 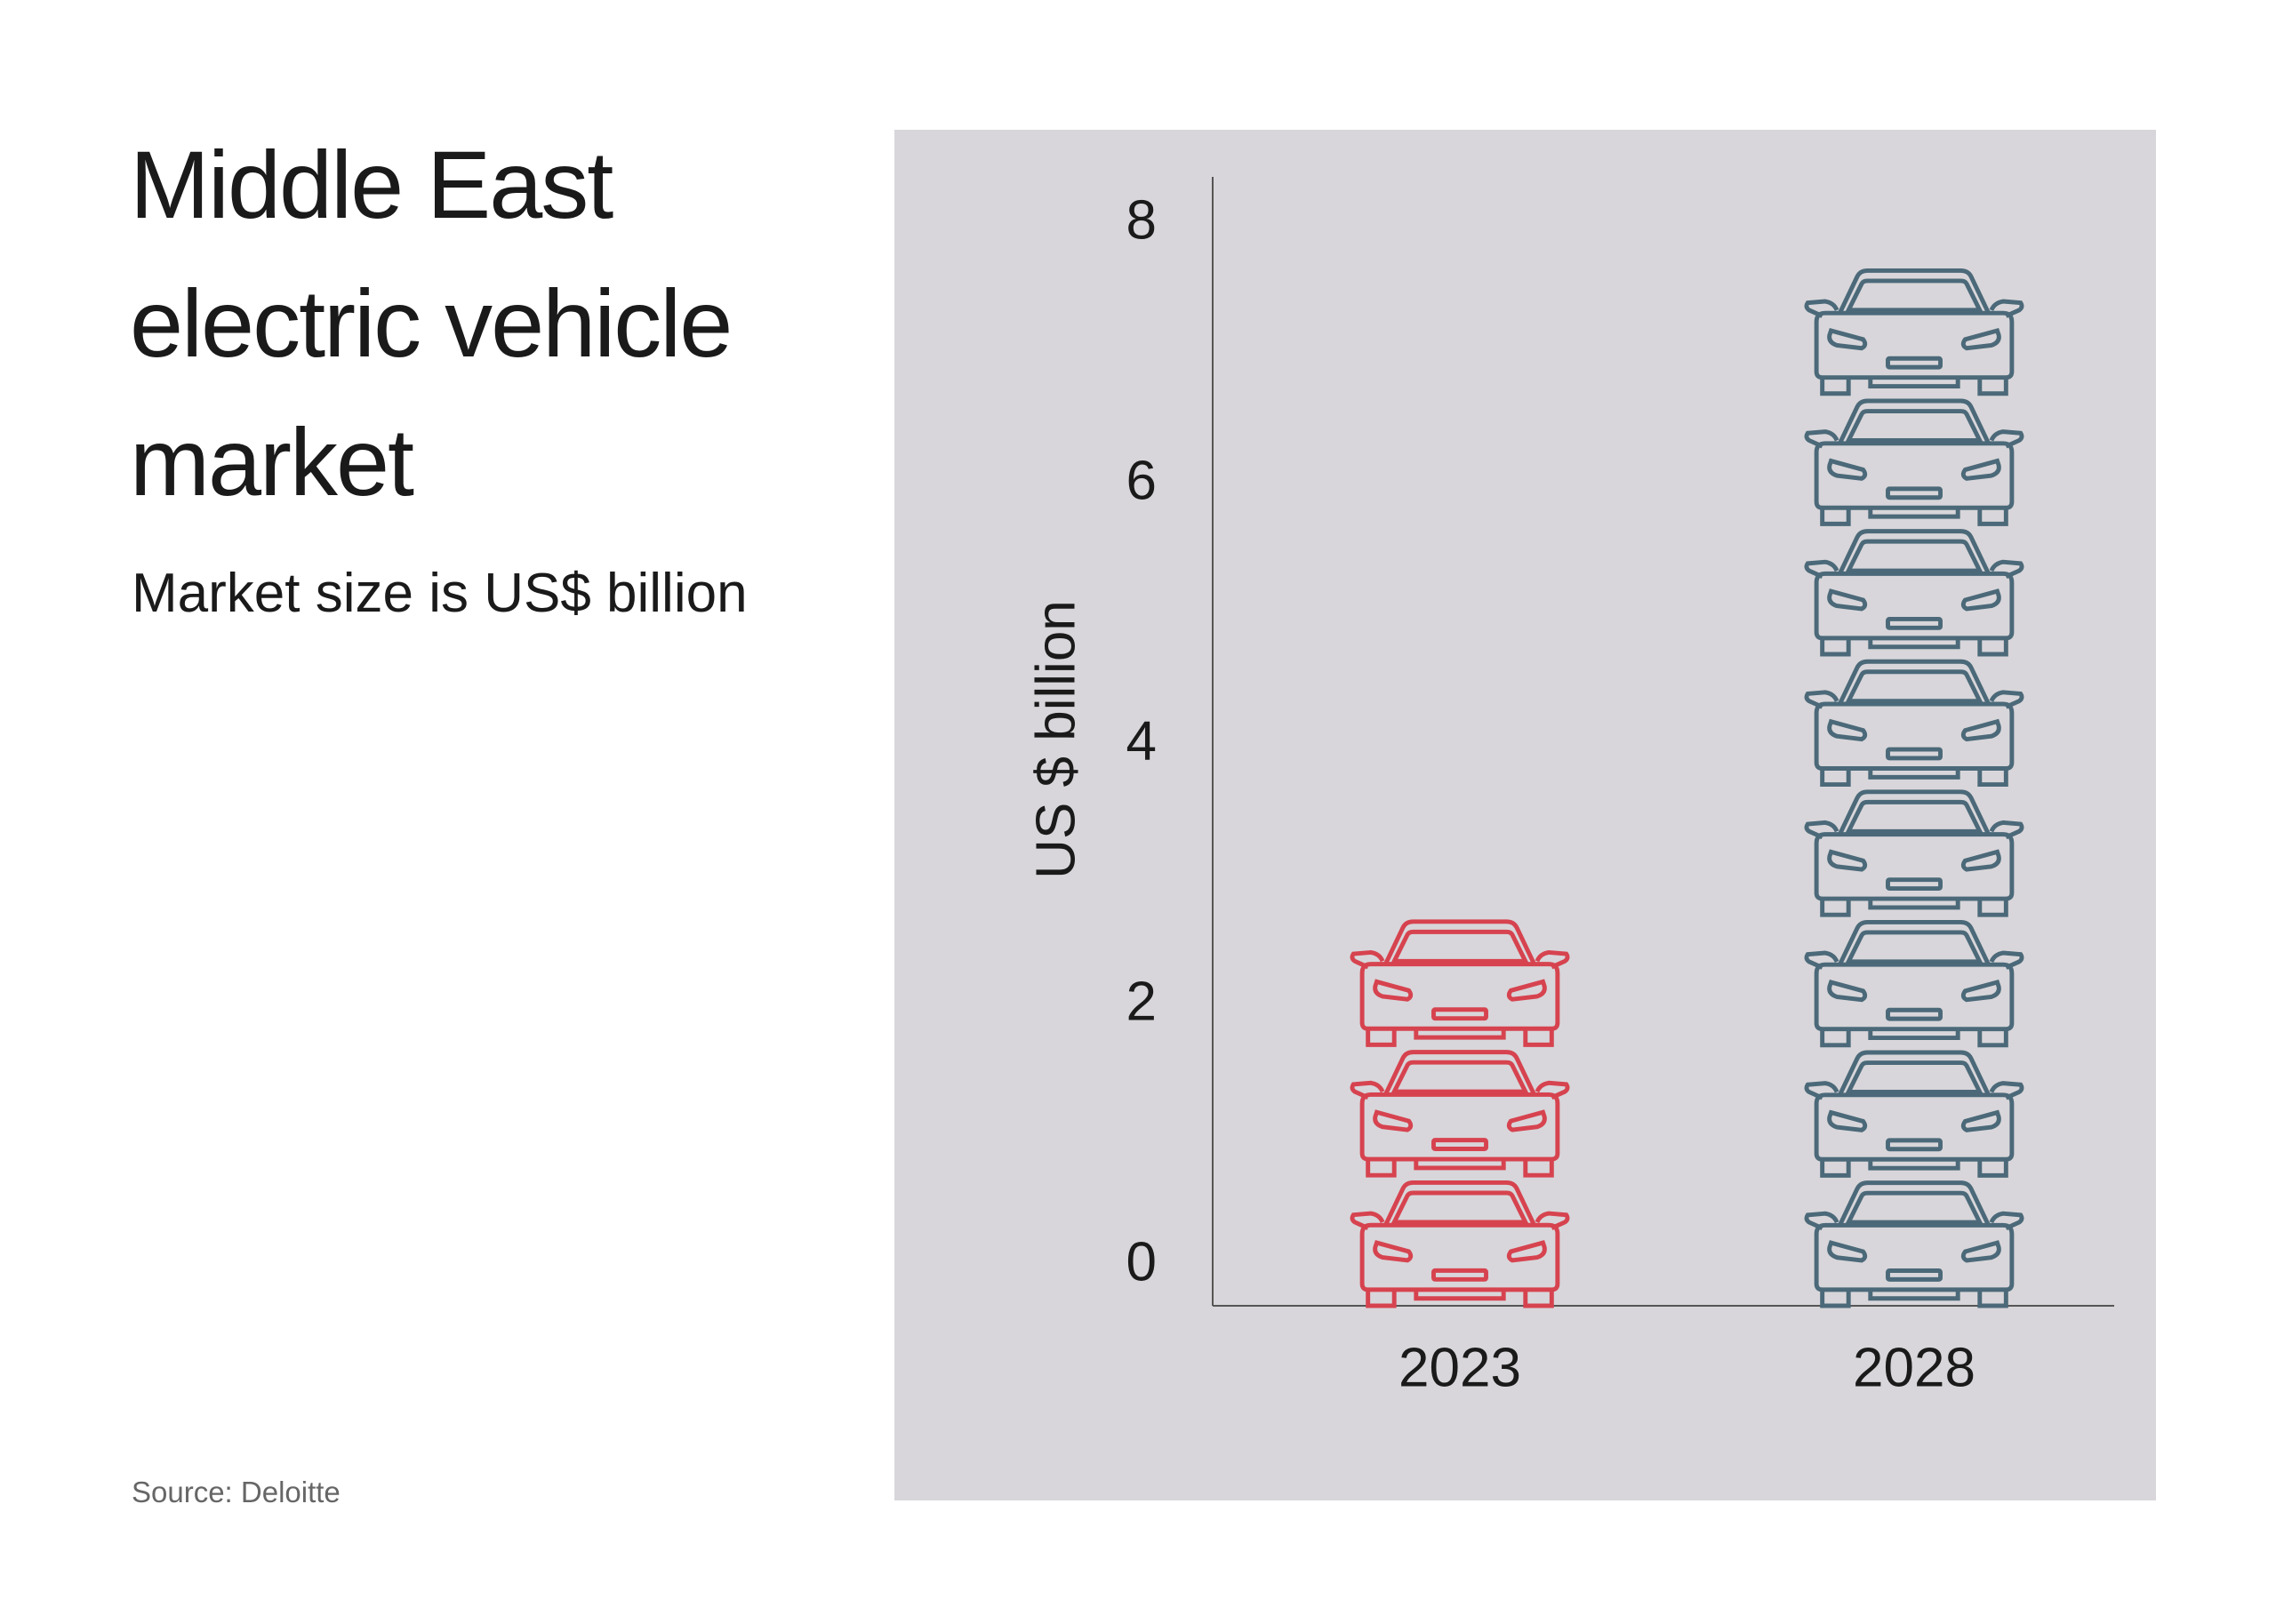 I want to click on chart-subtitle: Market size is US$ billion, so click(x=440, y=593).